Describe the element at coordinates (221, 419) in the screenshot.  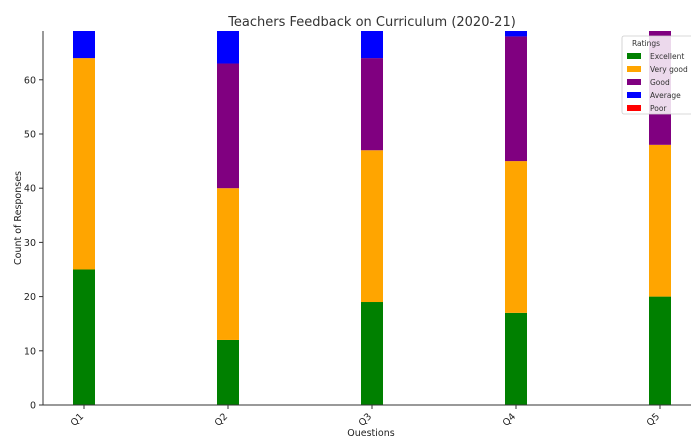
I see `x-tick-label: Q2` at that location.